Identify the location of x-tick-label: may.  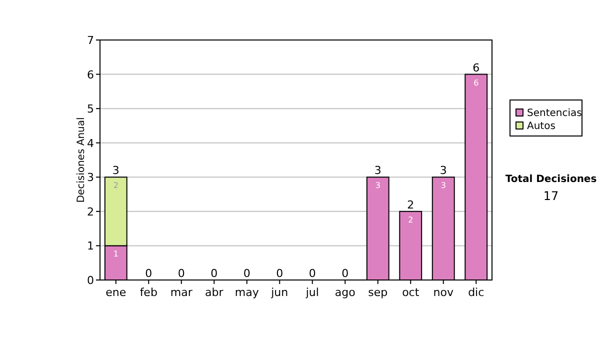
(247, 292).